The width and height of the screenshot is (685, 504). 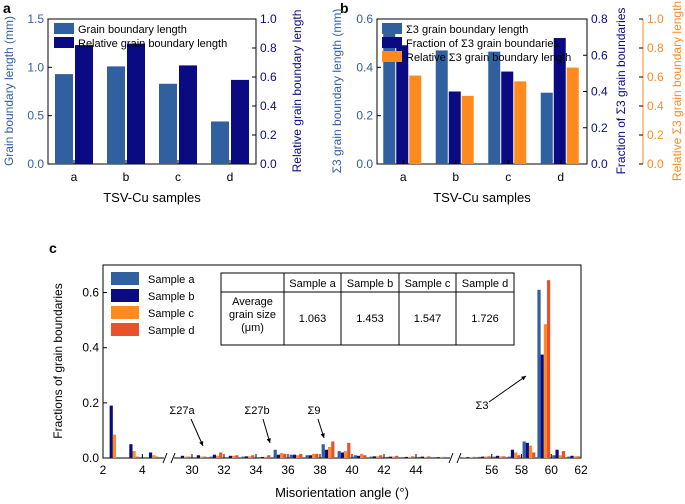 I want to click on panel-b-yright2-tick-label: 0.6, so click(x=655, y=77).